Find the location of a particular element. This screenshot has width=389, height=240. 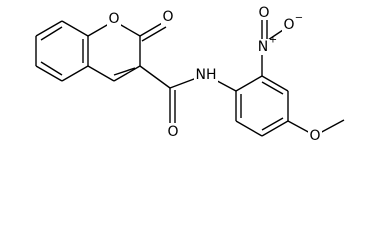

atom-label: N is located at coordinates (263, 47).